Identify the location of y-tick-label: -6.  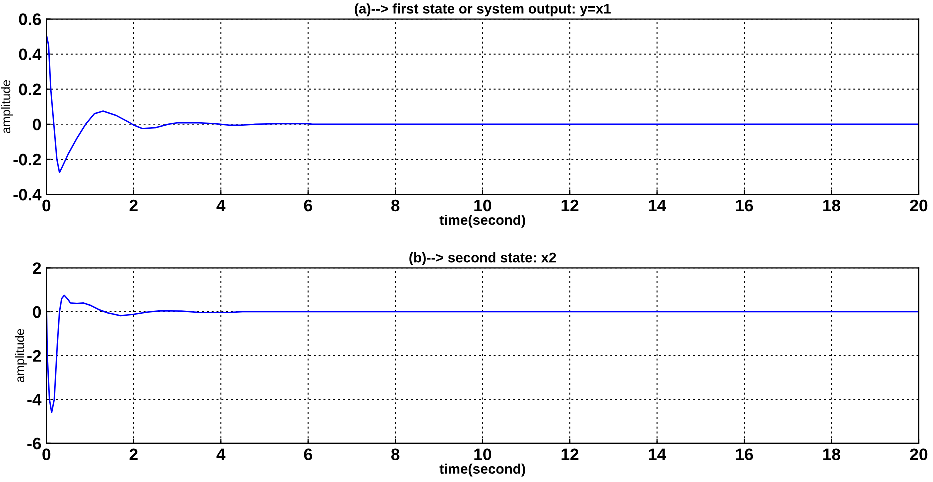
(35, 444).